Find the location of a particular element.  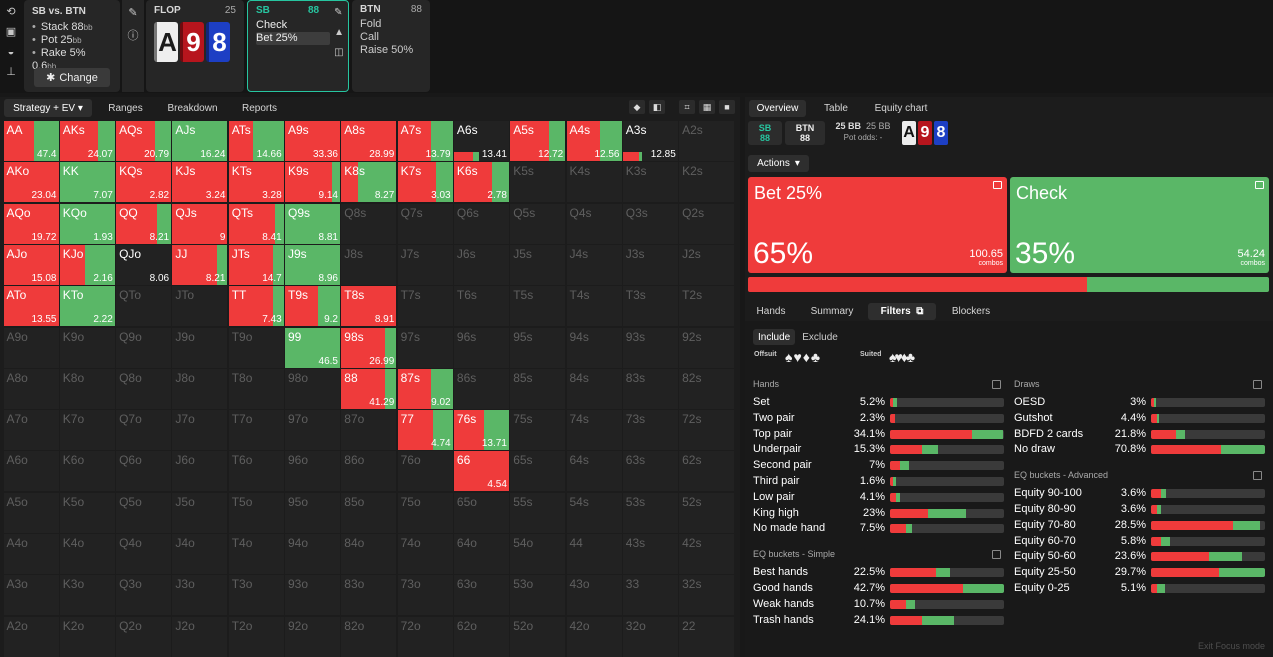

hand-cell: T7o is located at coordinates (256, 430).